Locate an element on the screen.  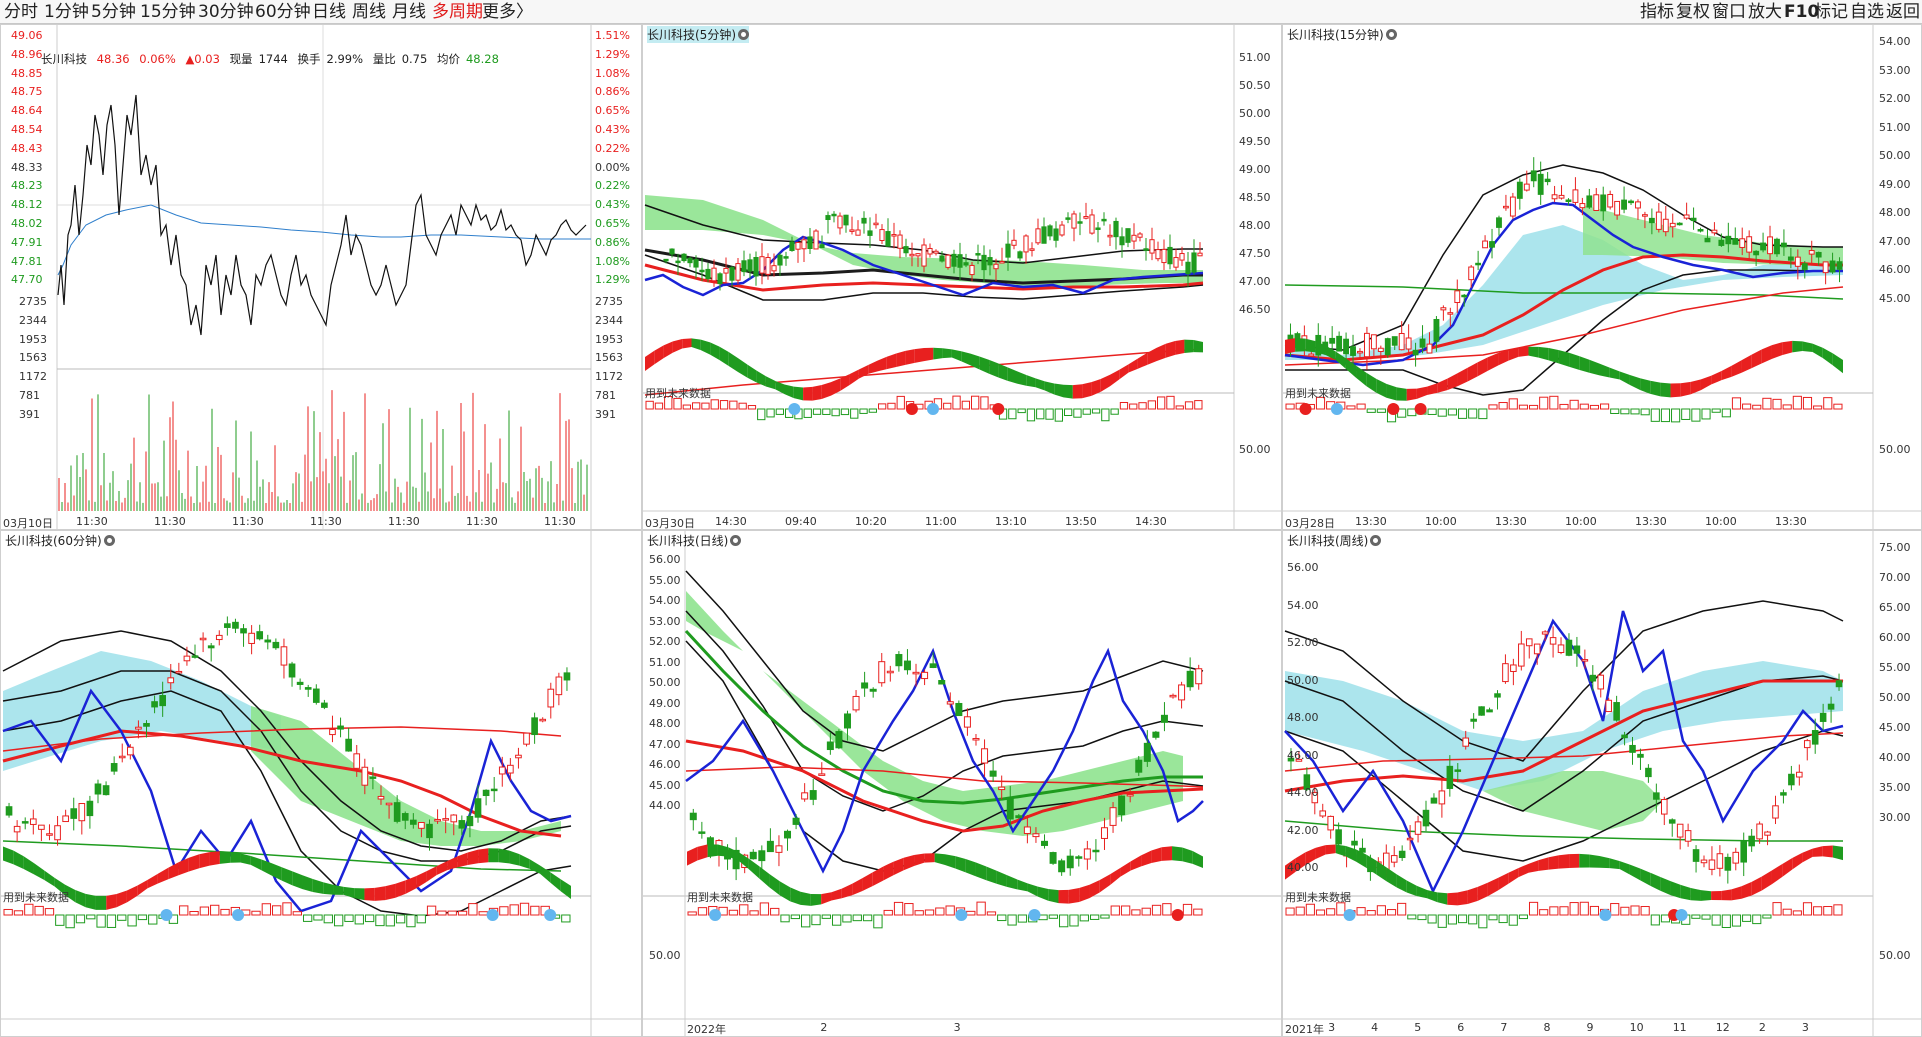
price-tick: 49.50 is located at coordinates (1255, 141).